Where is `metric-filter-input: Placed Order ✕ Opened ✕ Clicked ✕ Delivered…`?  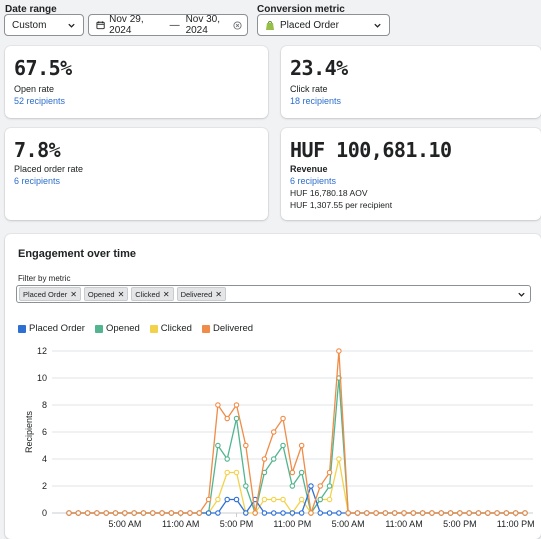
metric-filter-input: Placed Order ✕ Opened ✕ Clicked ✕ Delivered… is located at coordinates (273, 294).